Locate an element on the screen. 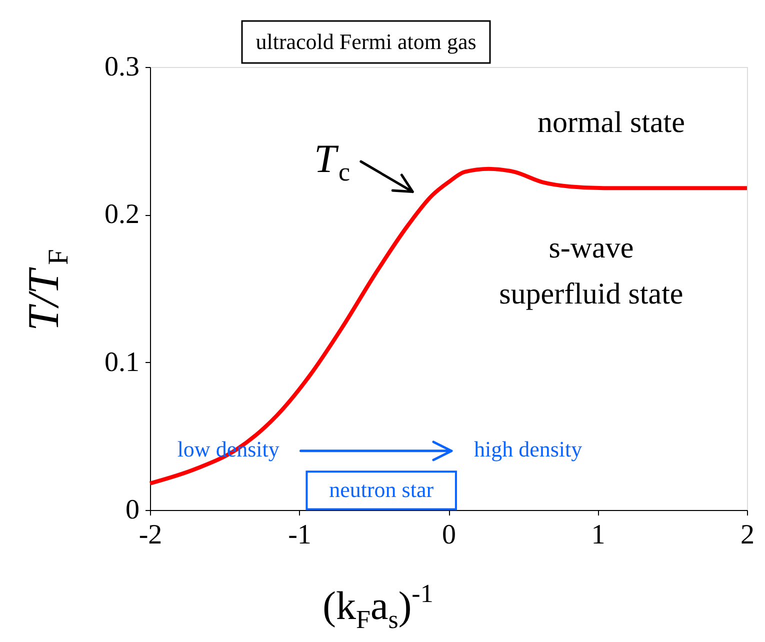  annotation: high density is located at coordinates (528, 449).